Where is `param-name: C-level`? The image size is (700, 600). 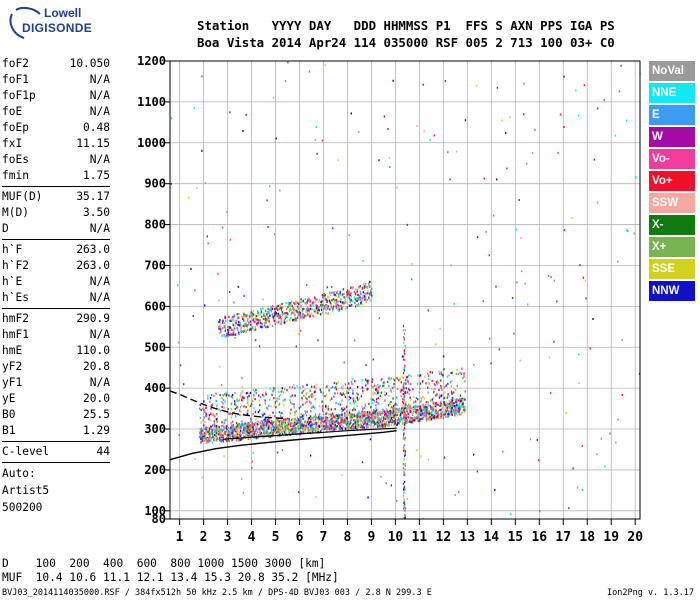
param-name: C-level is located at coordinates (26, 451).